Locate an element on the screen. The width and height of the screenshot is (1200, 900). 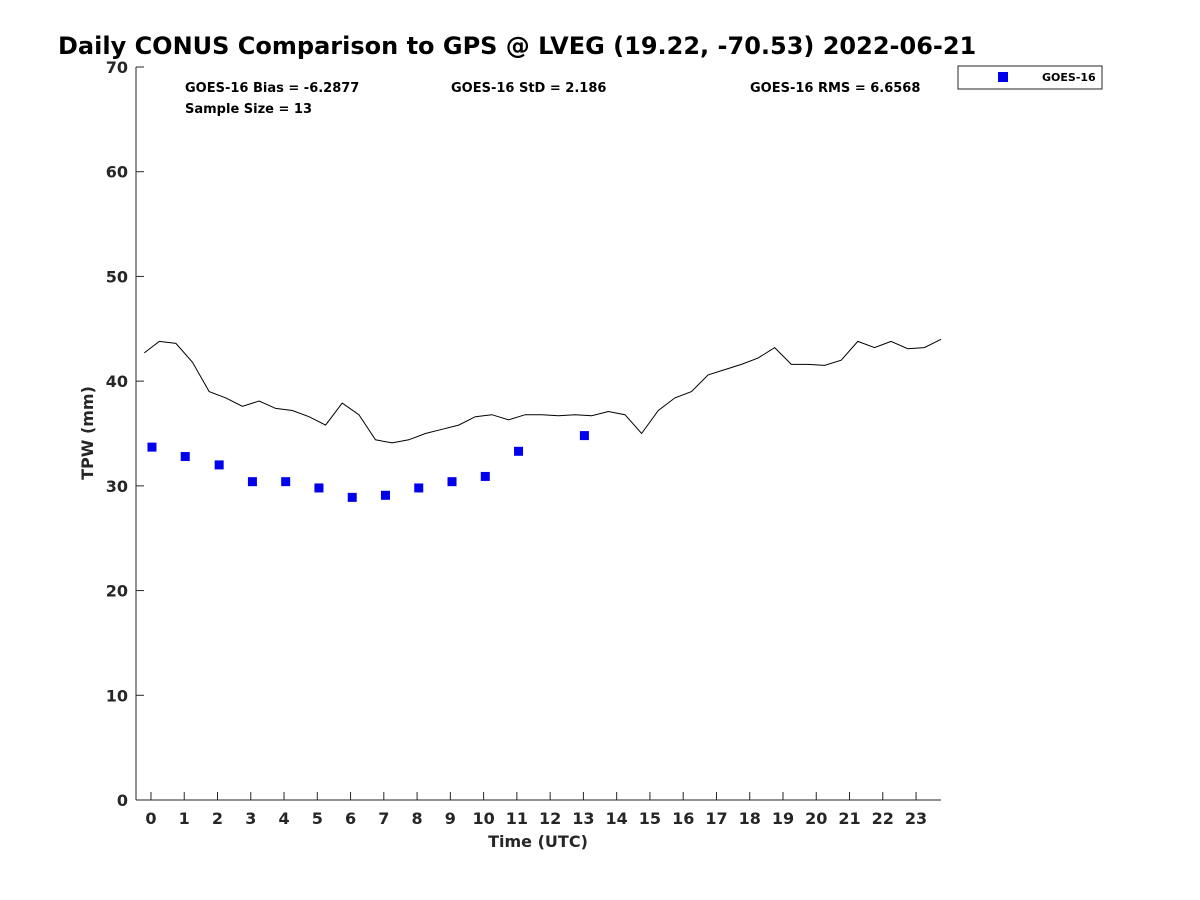
x-tick-label: 11 is located at coordinates (517, 818).